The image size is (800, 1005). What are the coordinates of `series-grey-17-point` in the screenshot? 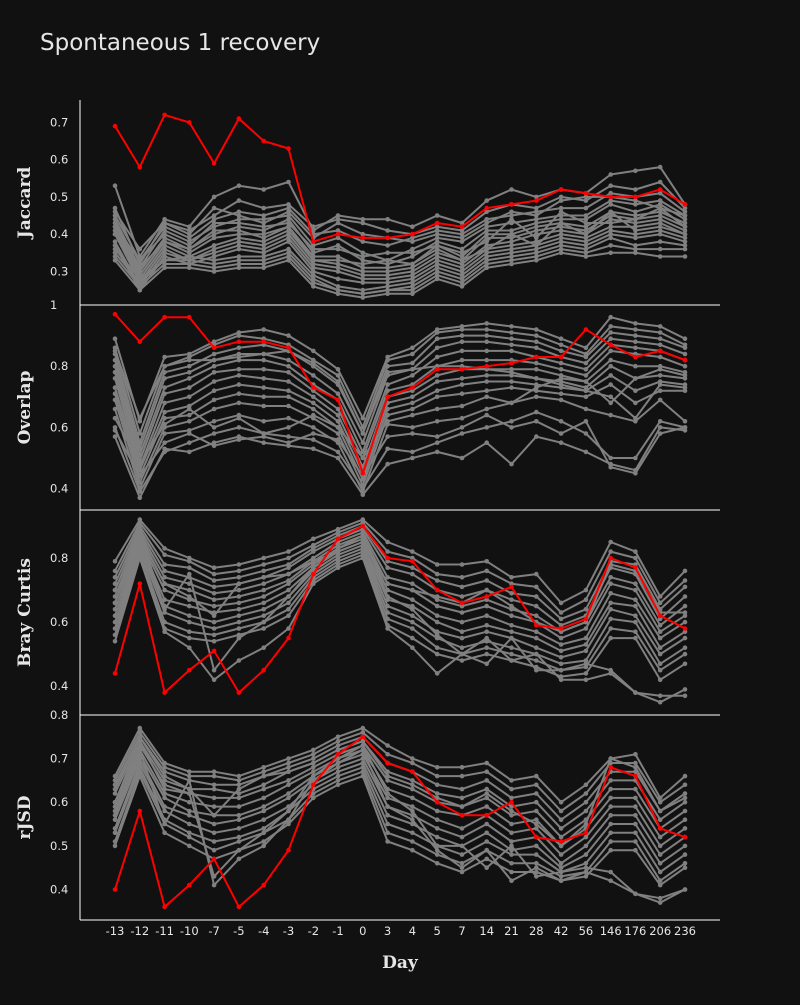 It's located at (313, 260).